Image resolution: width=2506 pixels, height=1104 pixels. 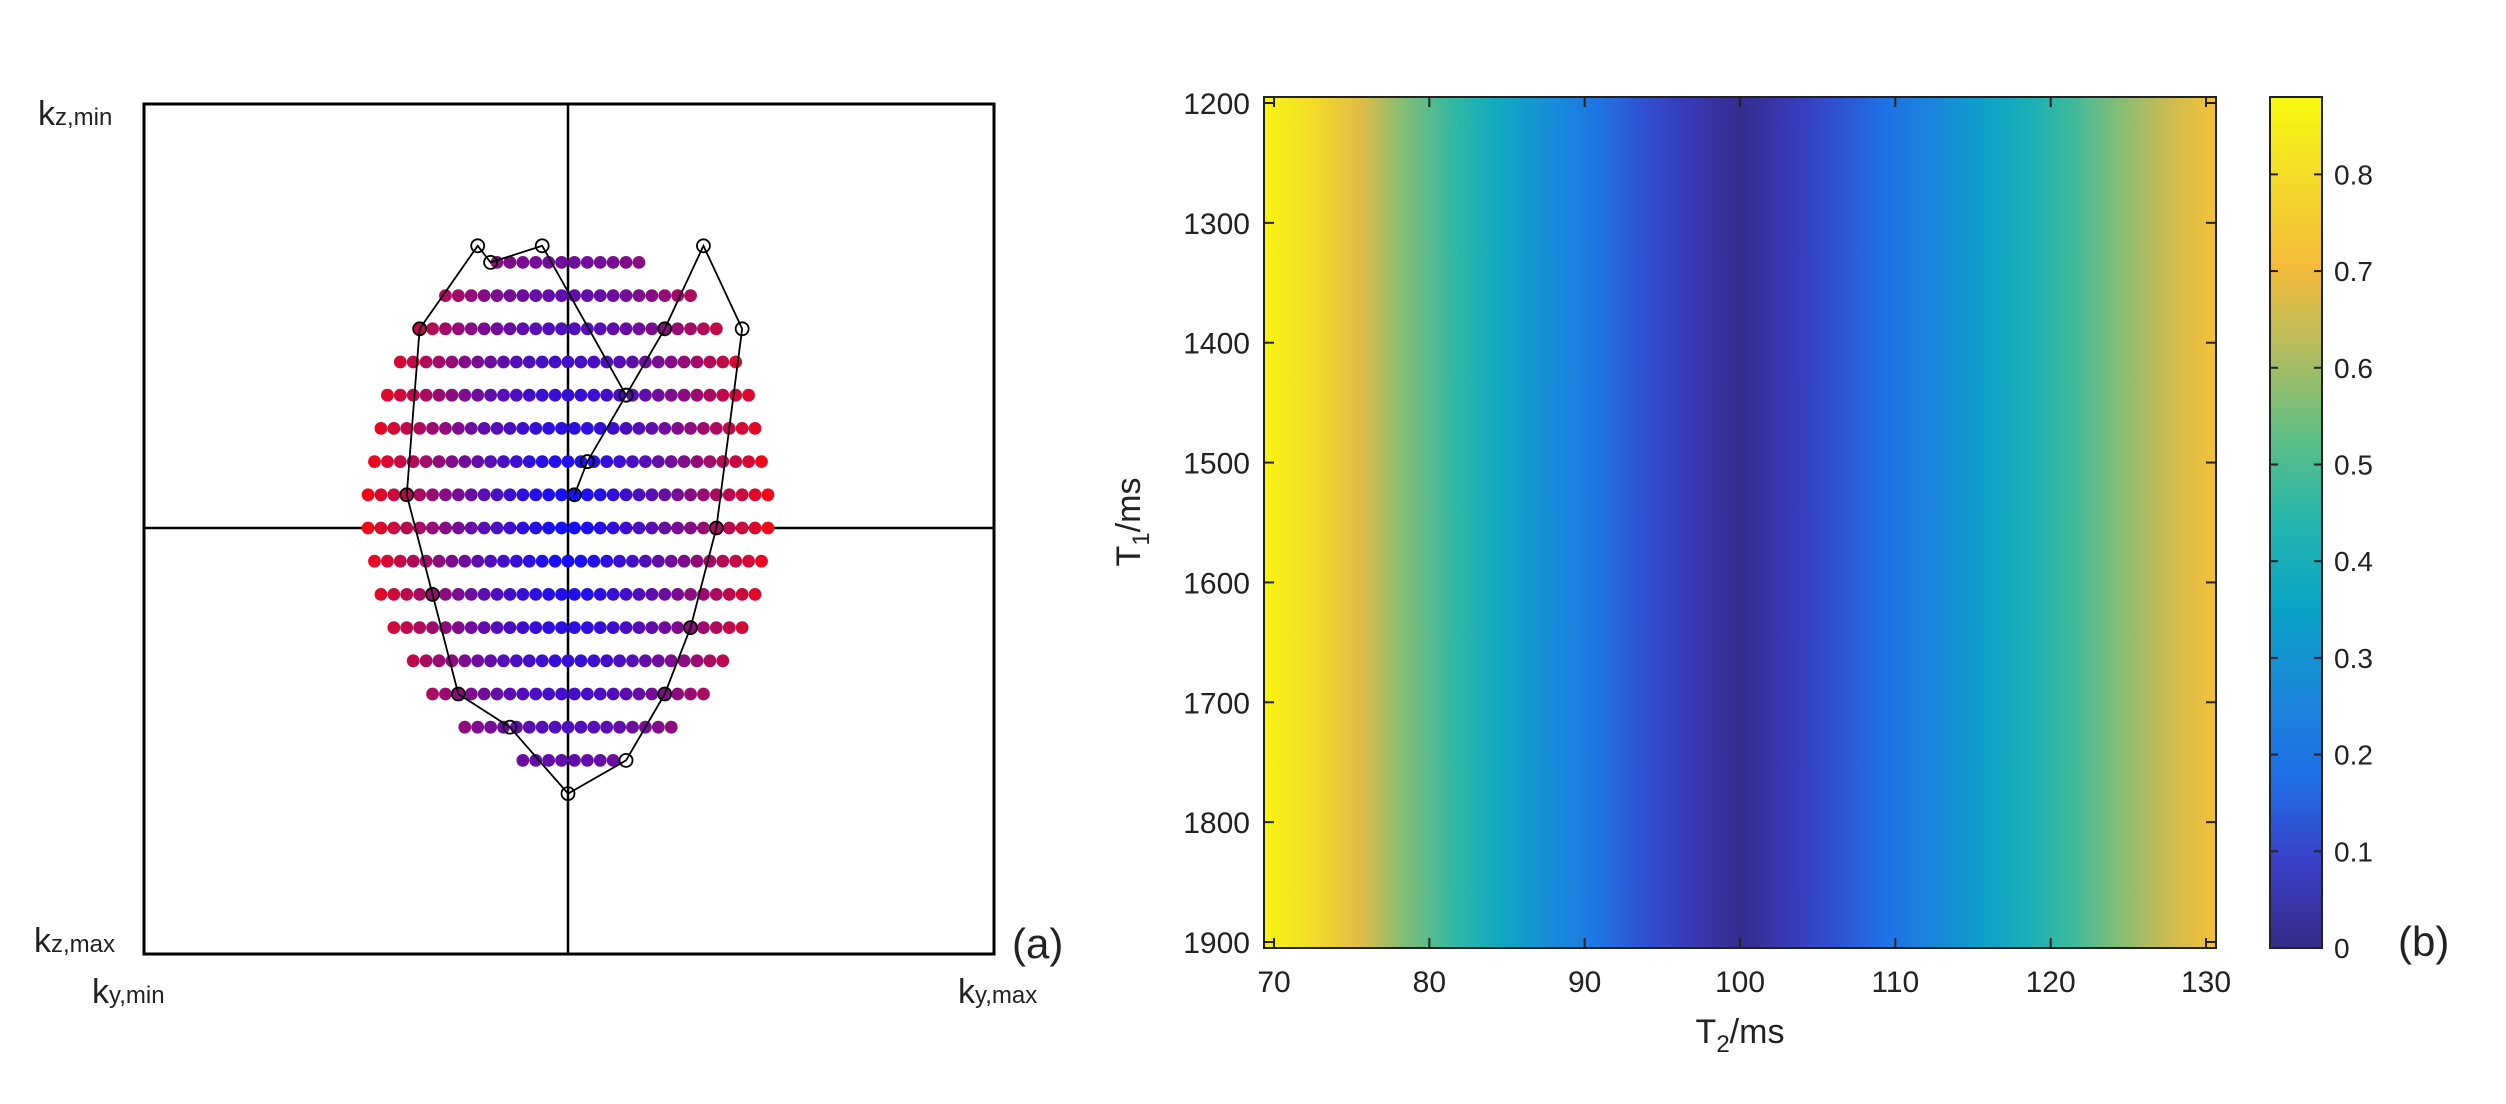 I want to click on kz-min-base: k, so click(x=47, y=114).